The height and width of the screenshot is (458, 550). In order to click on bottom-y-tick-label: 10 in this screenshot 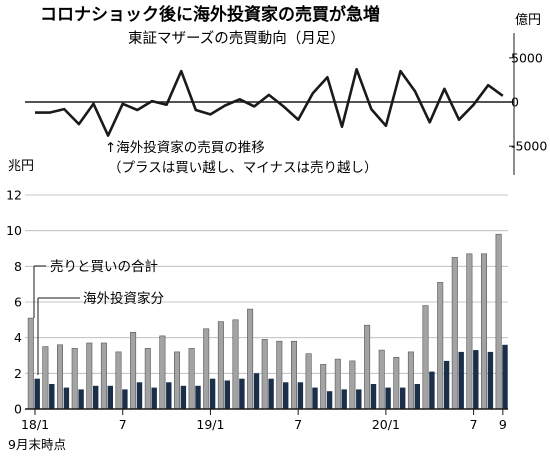, I will do `click(14, 230)`.